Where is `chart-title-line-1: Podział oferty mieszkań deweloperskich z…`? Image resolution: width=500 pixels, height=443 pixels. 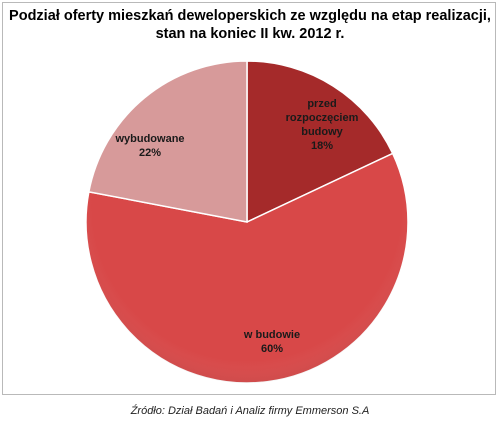
chart-title-line-1: Podział oferty mieszkań deweloperskich z… is located at coordinates (250, 16).